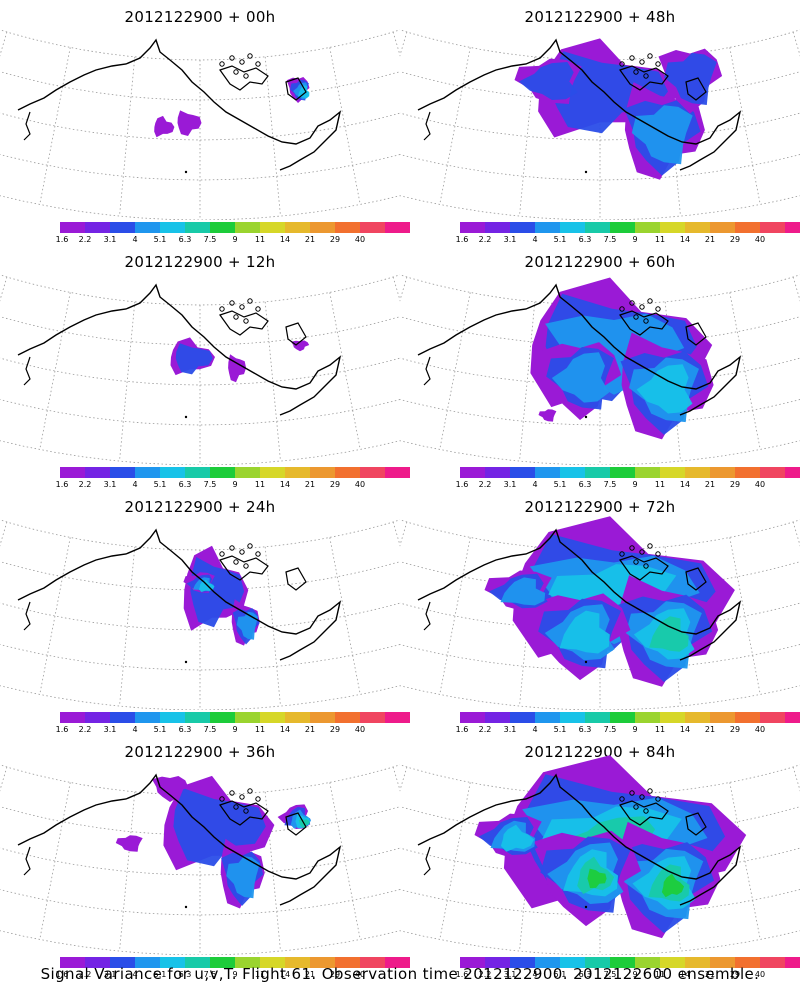 The height and width of the screenshot is (1000, 800). I want to click on colorbar-tick-label: 6.3, so click(185, 974).